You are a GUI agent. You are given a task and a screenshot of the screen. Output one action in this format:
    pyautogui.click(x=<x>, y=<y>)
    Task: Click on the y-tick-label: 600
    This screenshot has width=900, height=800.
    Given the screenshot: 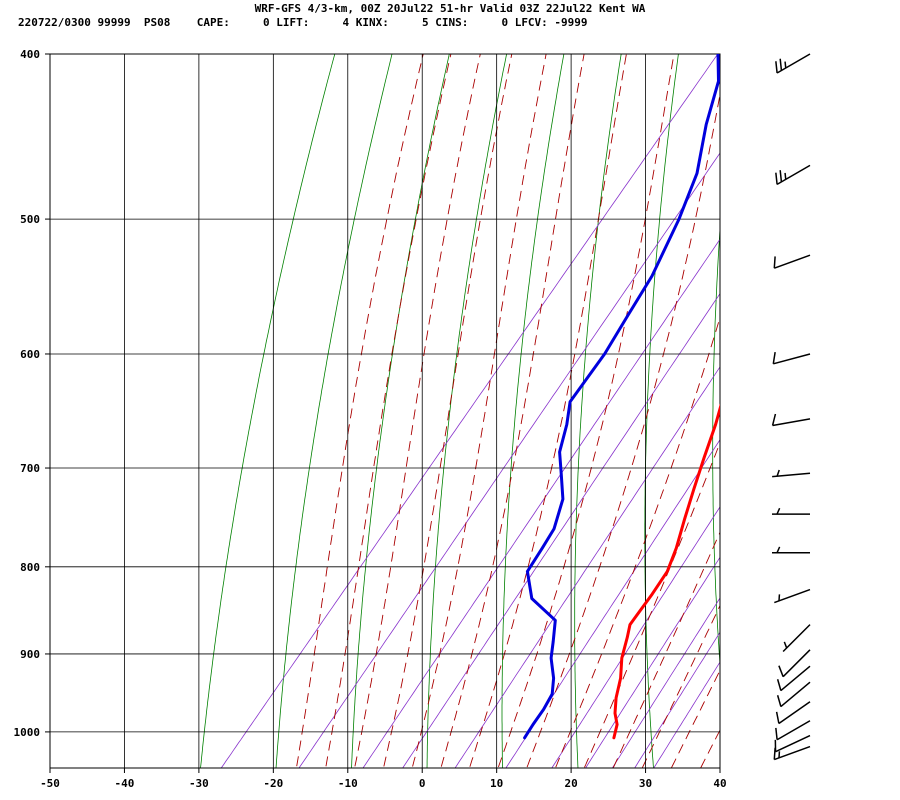 What is the action you would take?
    pyautogui.click(x=30, y=354)
    